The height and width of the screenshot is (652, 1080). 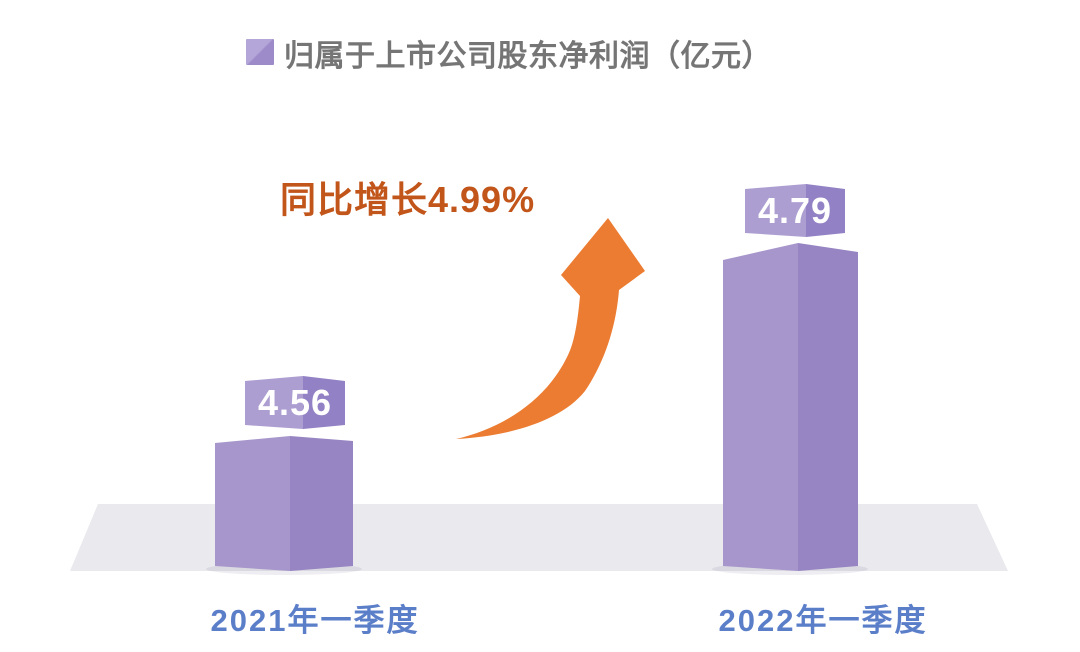 I want to click on floor-platform, so click(x=539, y=537).